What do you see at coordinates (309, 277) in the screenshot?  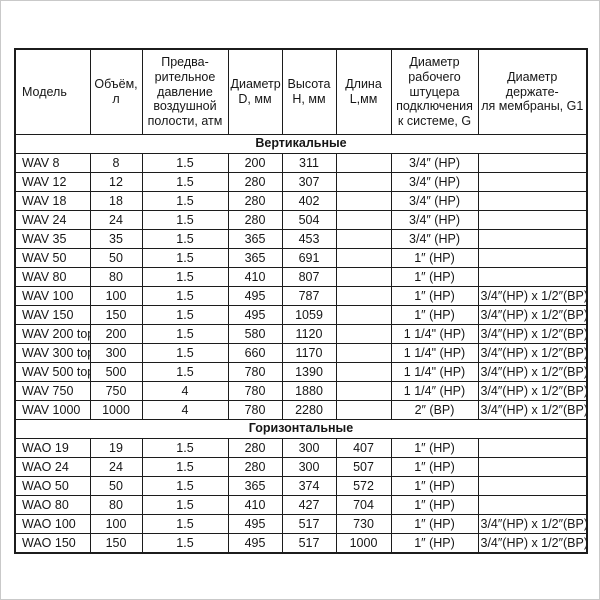 I see `value-cell: 807` at bounding box center [309, 277].